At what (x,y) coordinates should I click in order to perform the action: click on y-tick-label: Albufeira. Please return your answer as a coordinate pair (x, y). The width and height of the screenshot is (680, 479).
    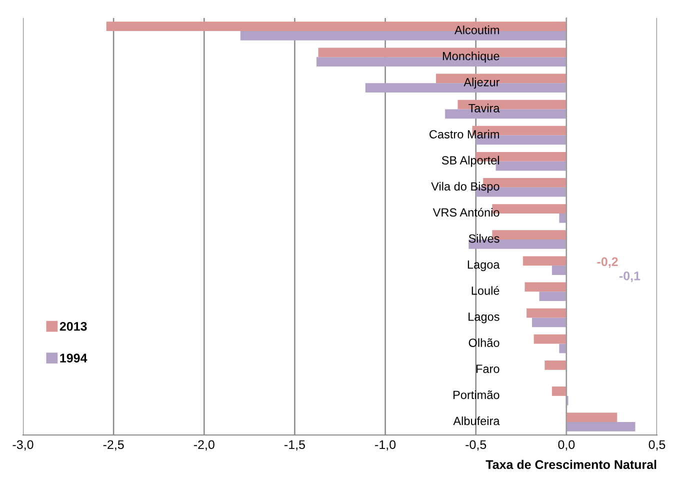
    Looking at the image, I should click on (476, 421).